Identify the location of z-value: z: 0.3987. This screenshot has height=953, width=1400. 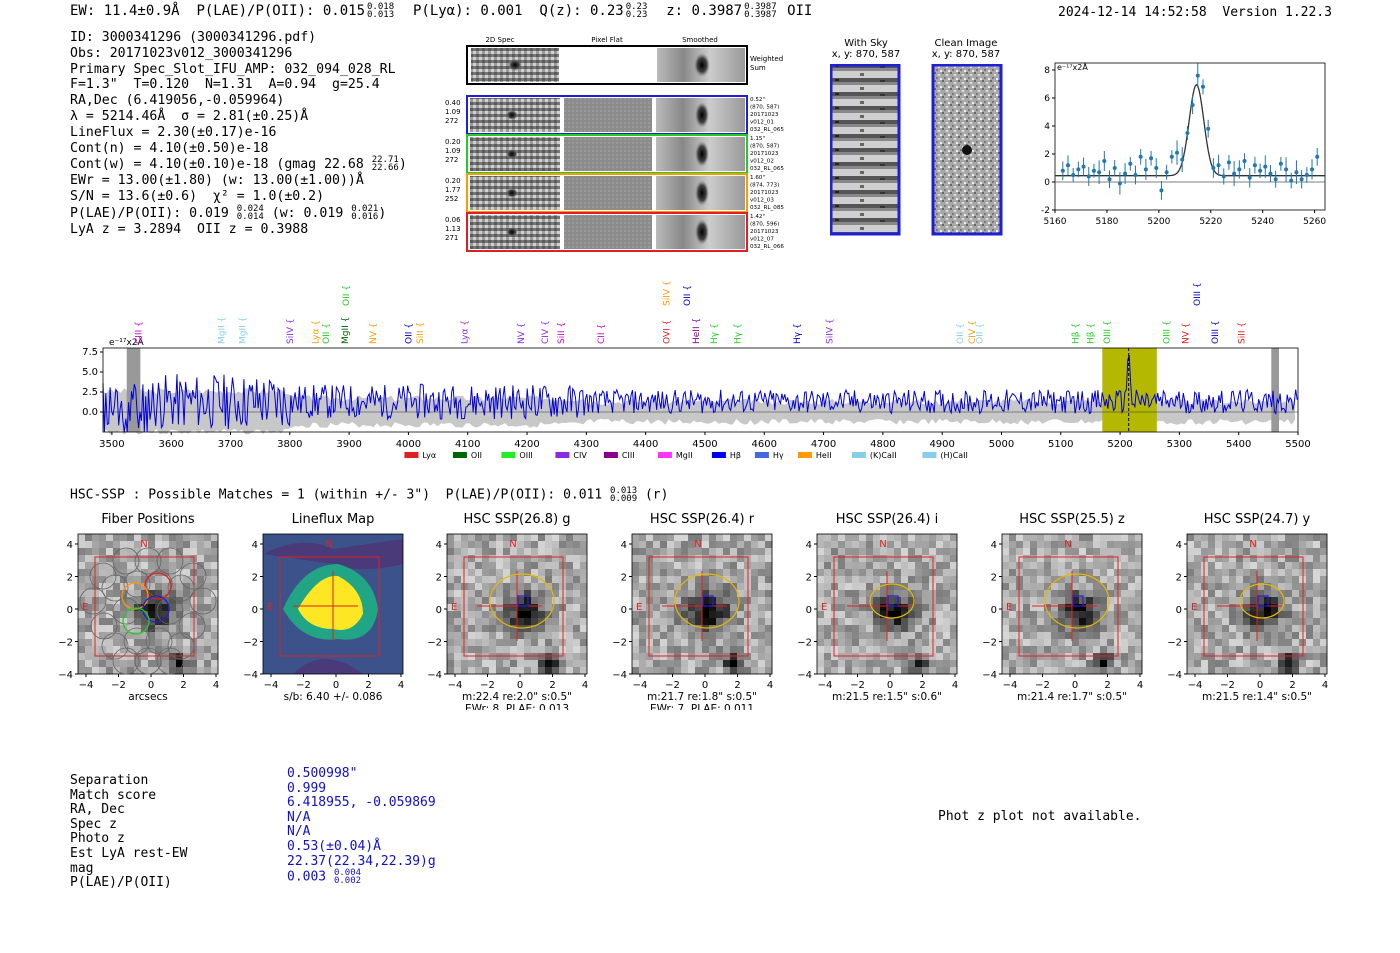
(704, 11).